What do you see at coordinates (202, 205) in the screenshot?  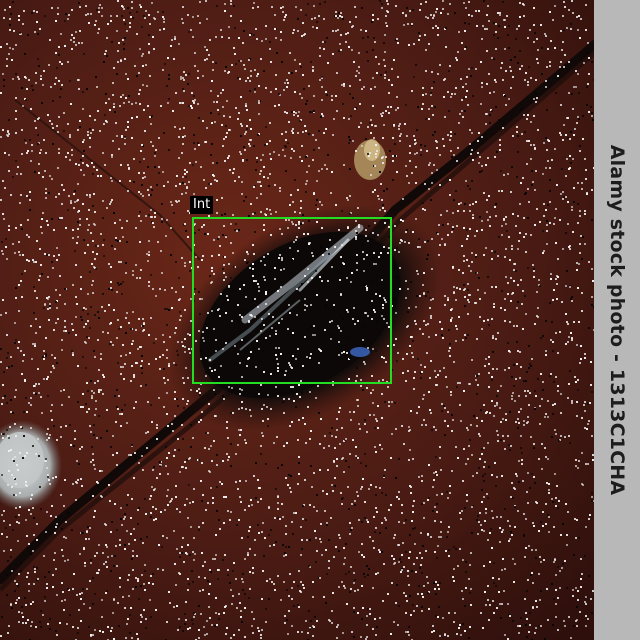 I see `detection-label: Int` at bounding box center [202, 205].